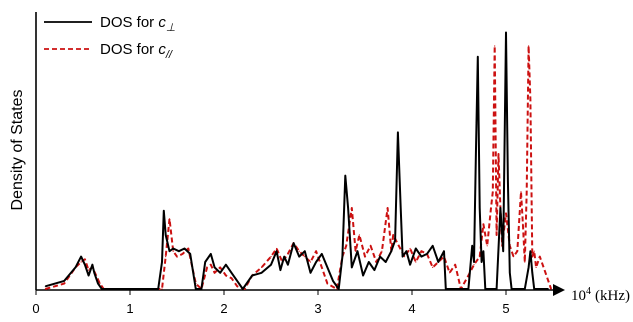 The height and width of the screenshot is (322, 633). Describe the element at coordinates (559, 290) in the screenshot. I see `x-axis-arrowhead` at that location.